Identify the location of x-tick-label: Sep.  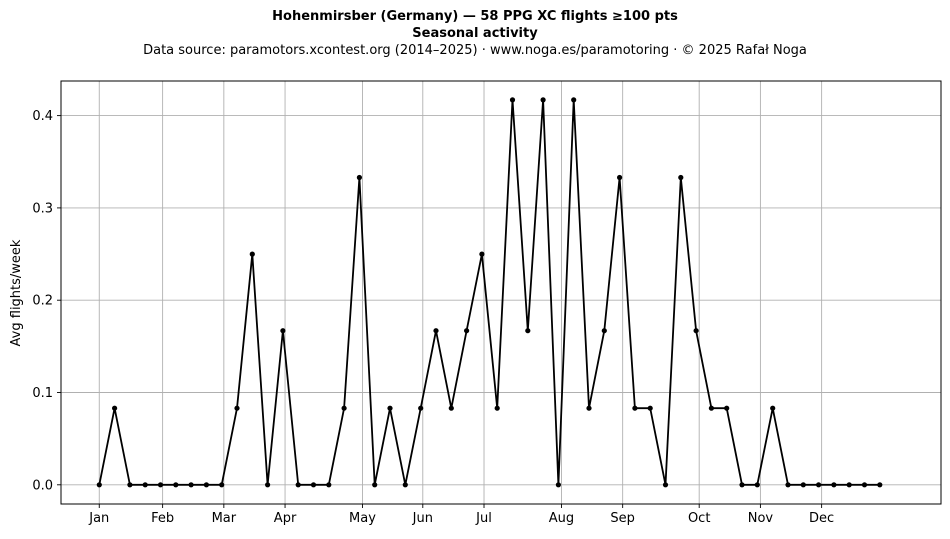
(622, 518).